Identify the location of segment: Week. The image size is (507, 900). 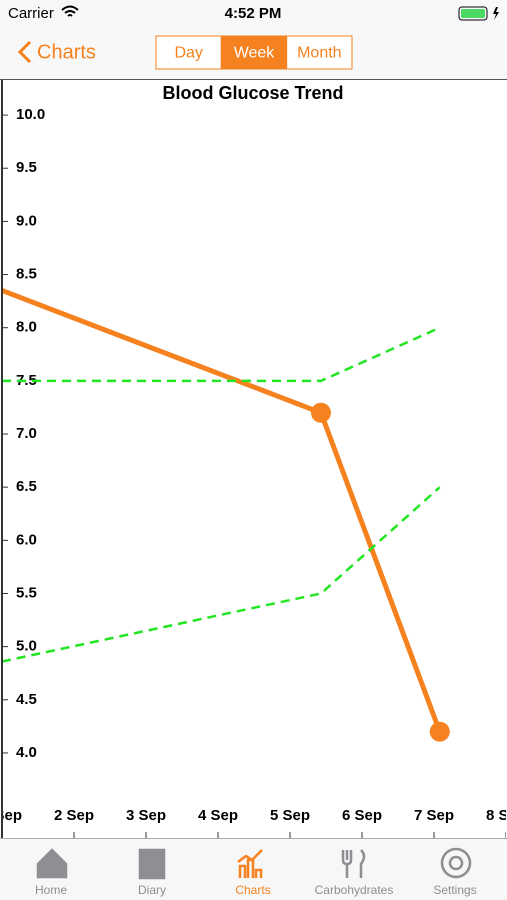
(254, 52).